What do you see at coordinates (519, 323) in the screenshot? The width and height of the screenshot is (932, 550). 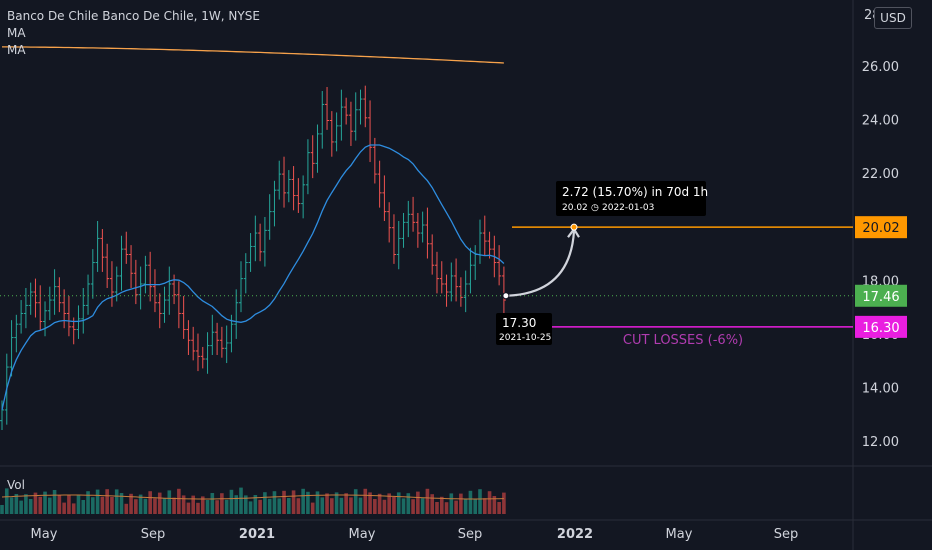 I see `projection-start-price: 17.30` at bounding box center [519, 323].